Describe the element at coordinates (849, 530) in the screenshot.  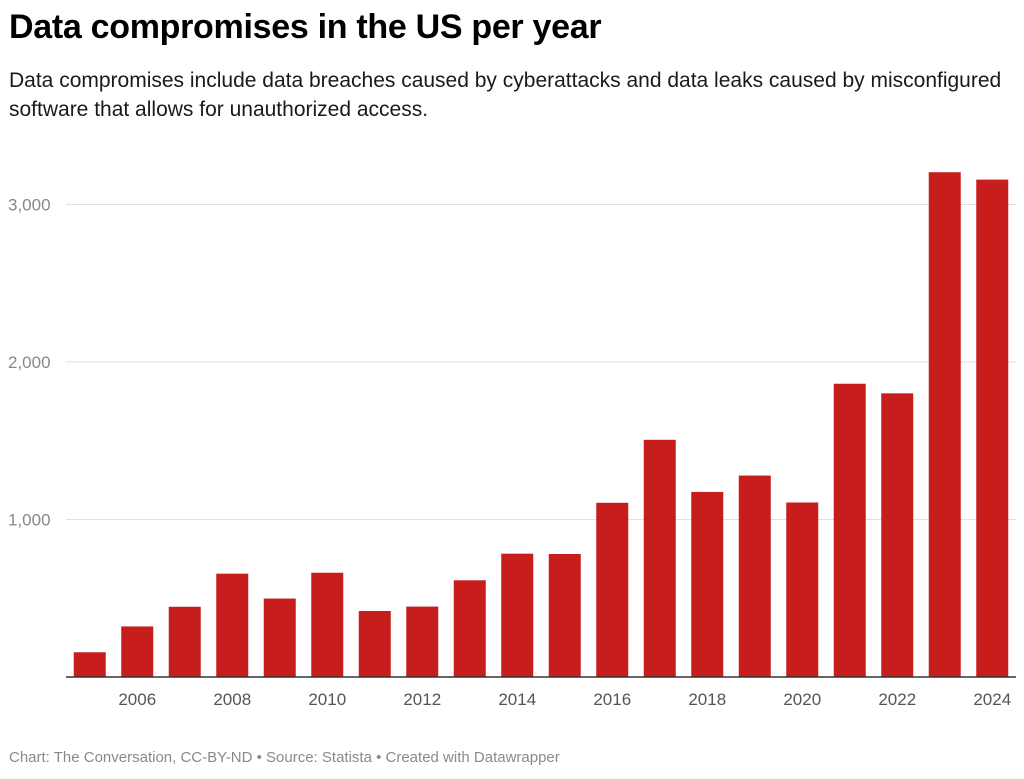
I see `bar-2021` at that location.